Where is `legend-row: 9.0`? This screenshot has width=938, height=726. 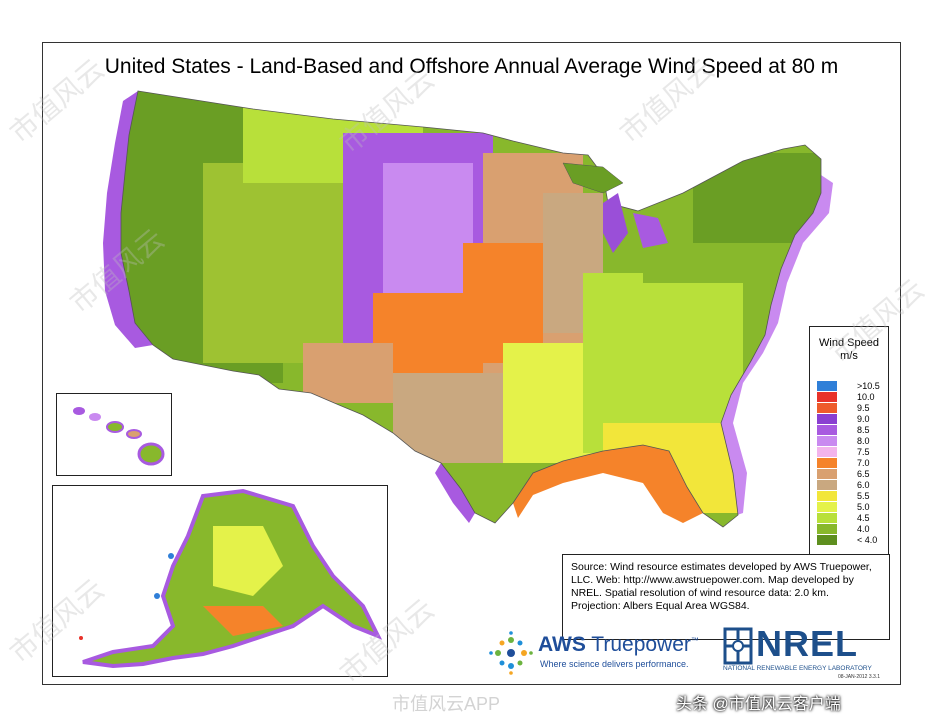 legend-row: 9.0 is located at coordinates (850, 419).